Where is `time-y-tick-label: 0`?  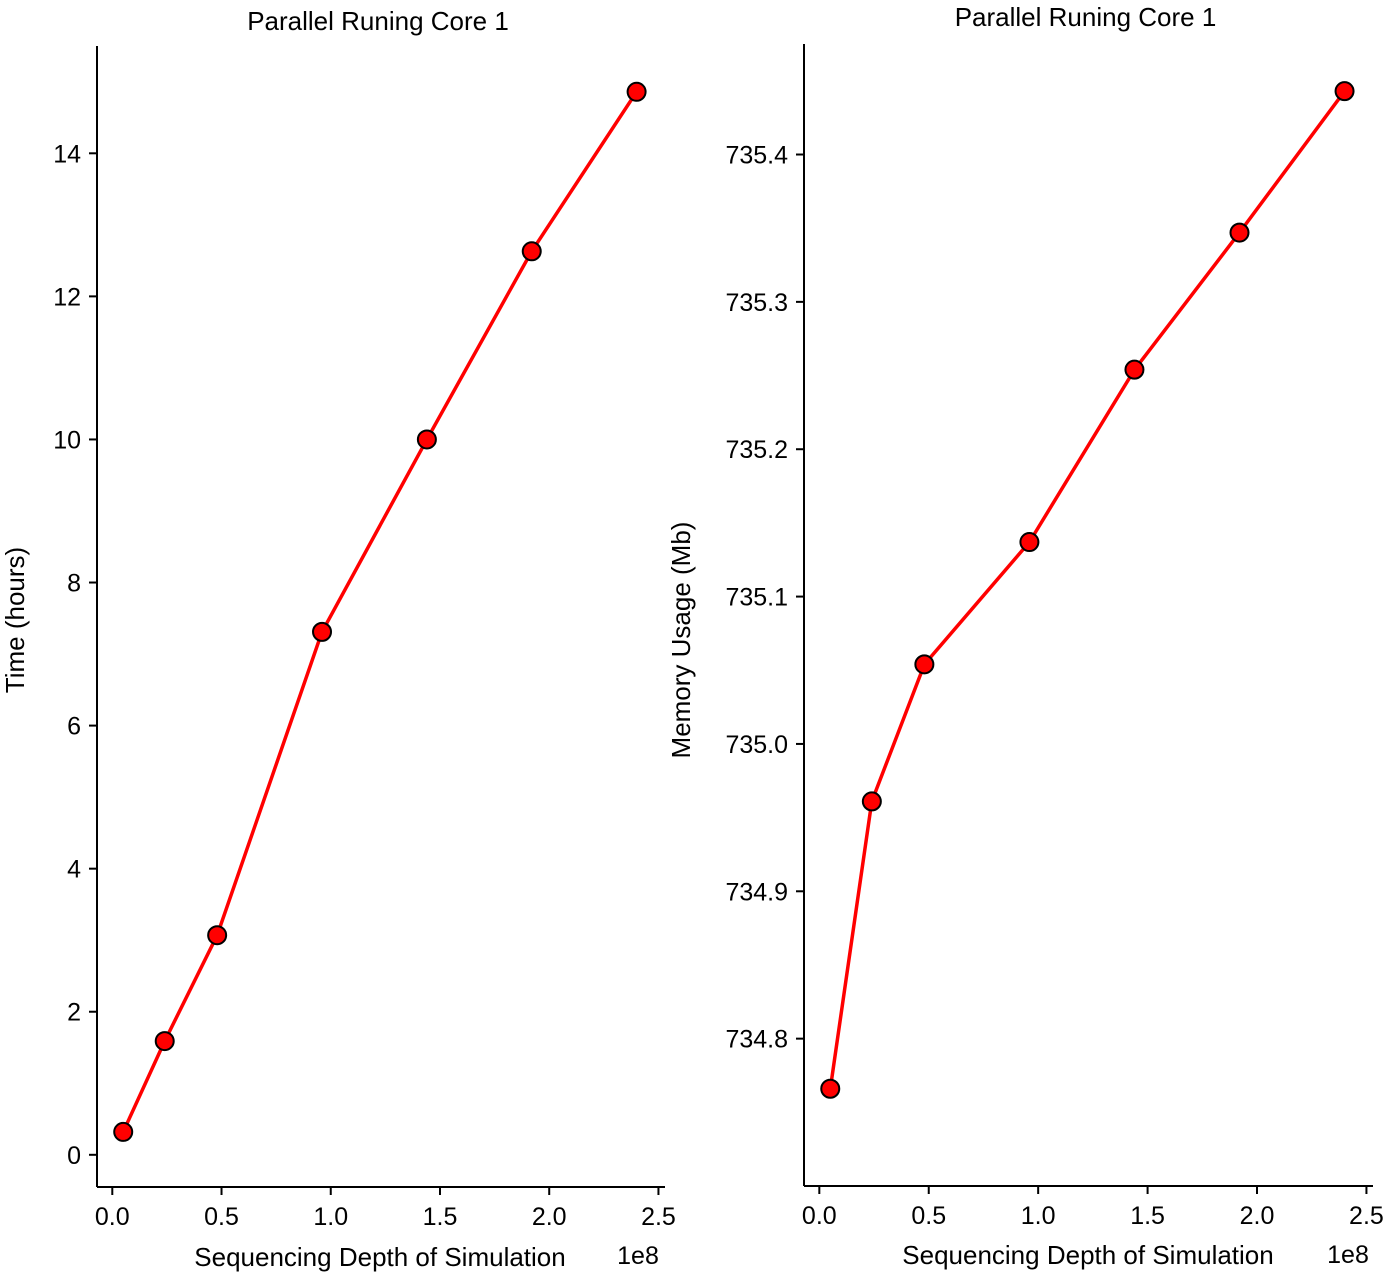
time-y-tick-label: 0 is located at coordinates (74, 1156).